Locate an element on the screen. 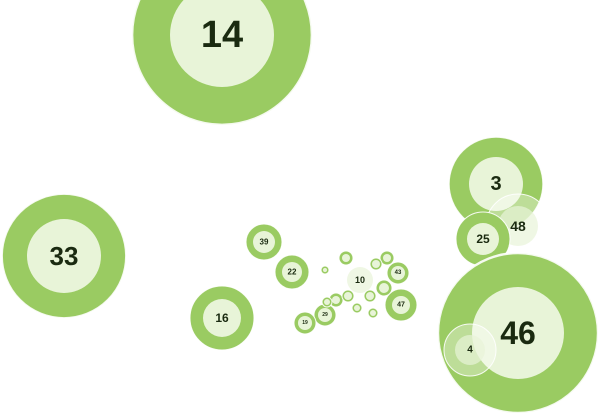 The image size is (600, 415). bubble-label: 48 is located at coordinates (518, 226).